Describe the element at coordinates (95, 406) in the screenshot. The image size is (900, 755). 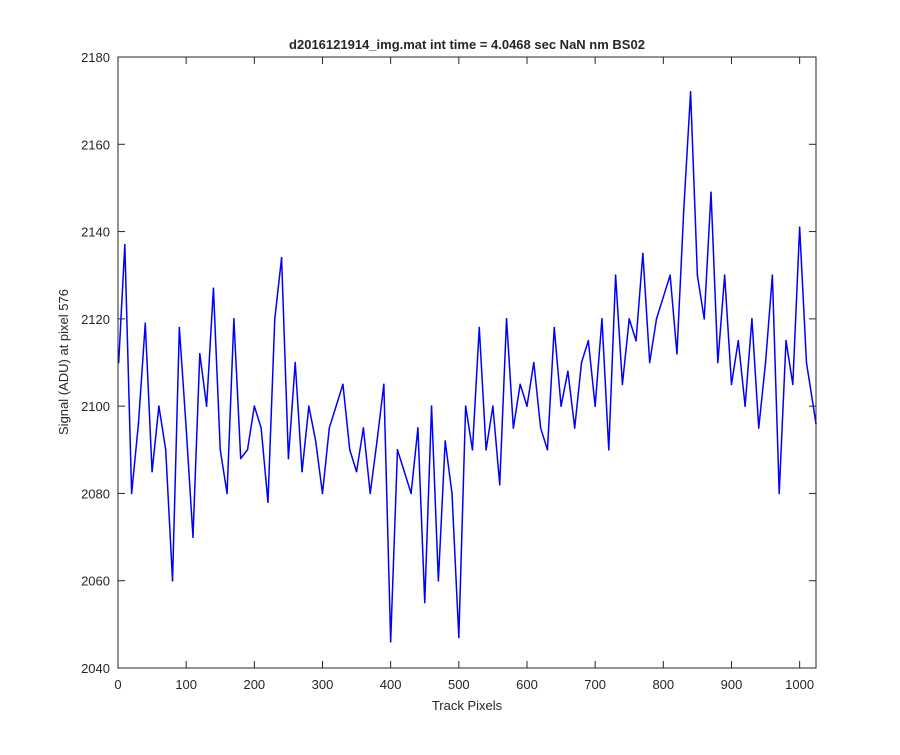
I see `y-tick-label: 2100` at that location.